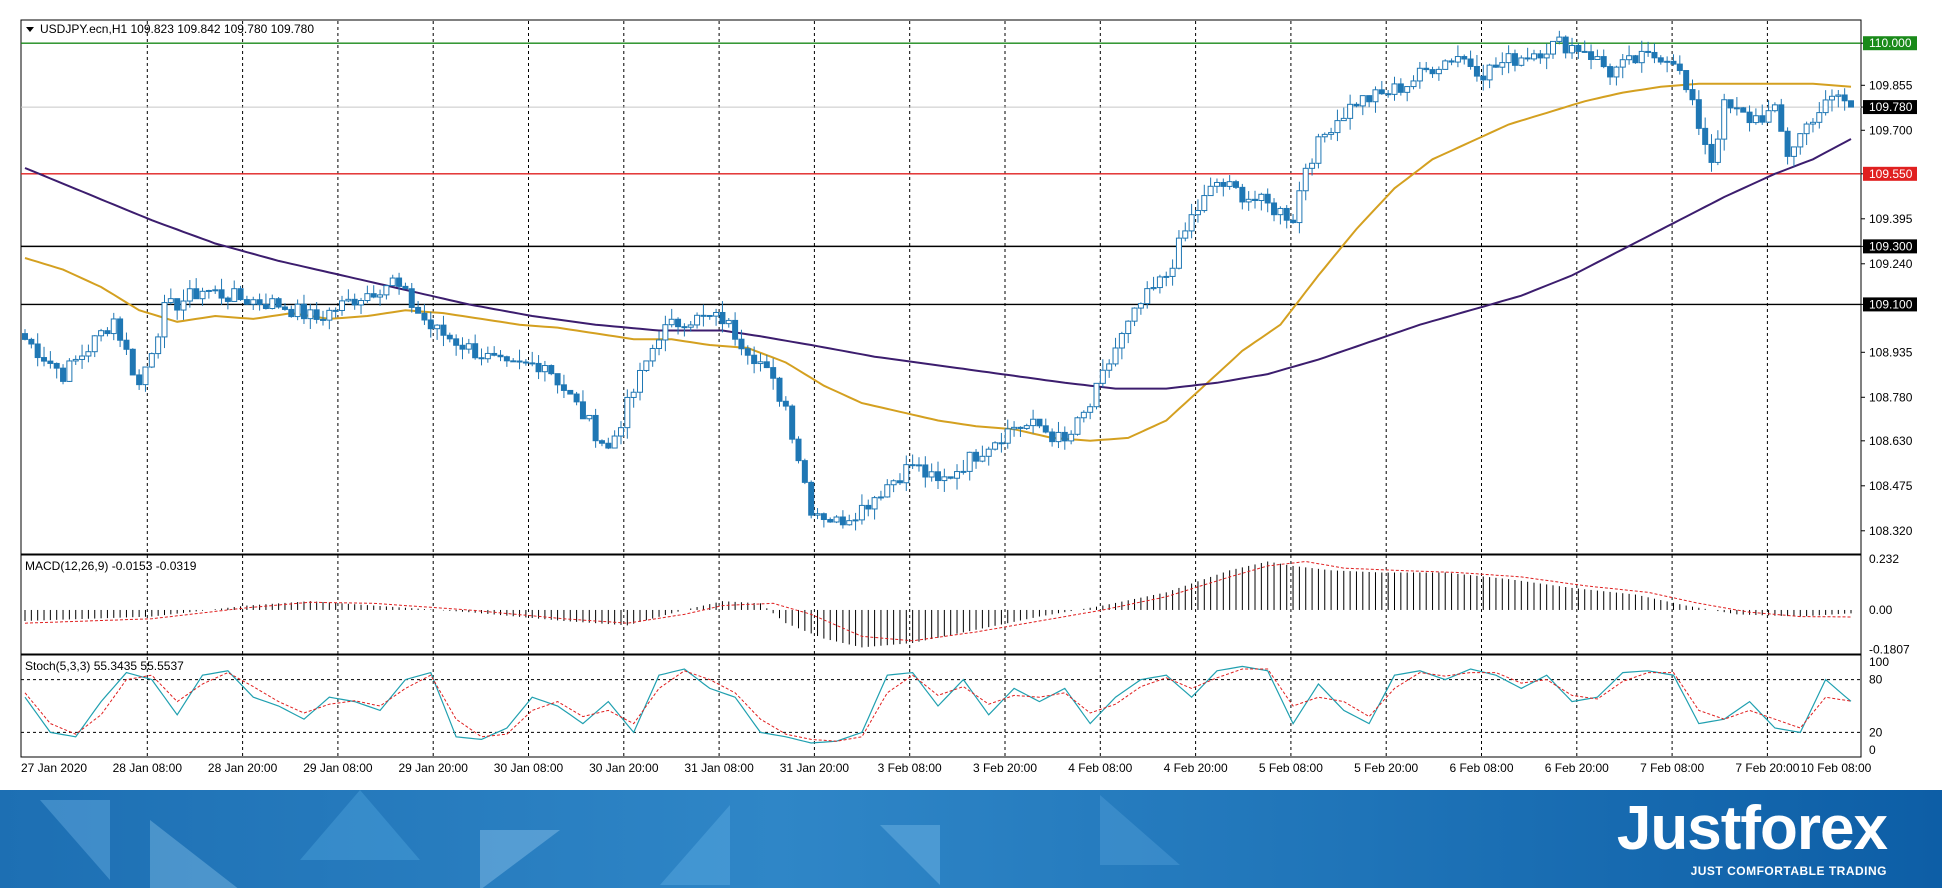 The image size is (1942, 888). I want to click on price-level-tag, so click(1890, 43).